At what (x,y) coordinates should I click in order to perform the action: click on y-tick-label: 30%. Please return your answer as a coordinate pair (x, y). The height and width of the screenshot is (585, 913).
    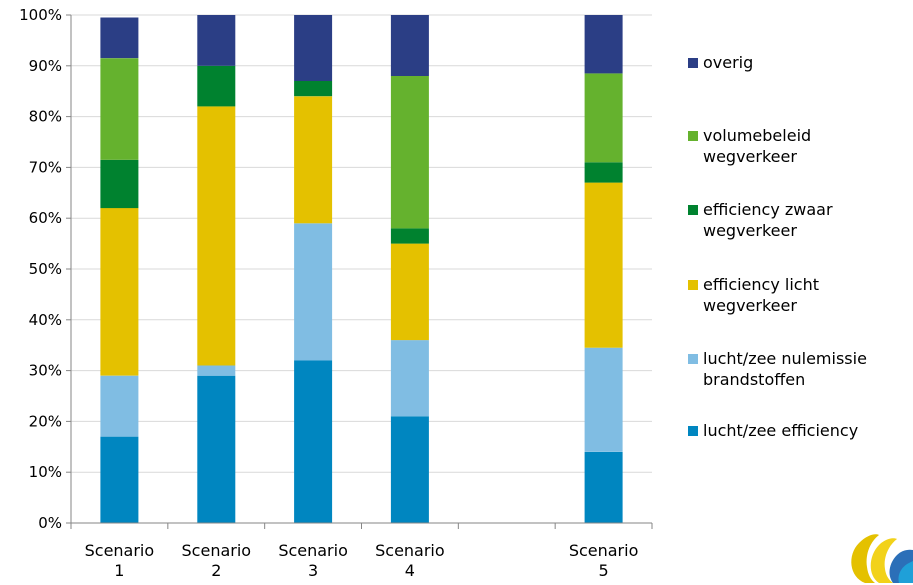
    Looking at the image, I should click on (45, 371).